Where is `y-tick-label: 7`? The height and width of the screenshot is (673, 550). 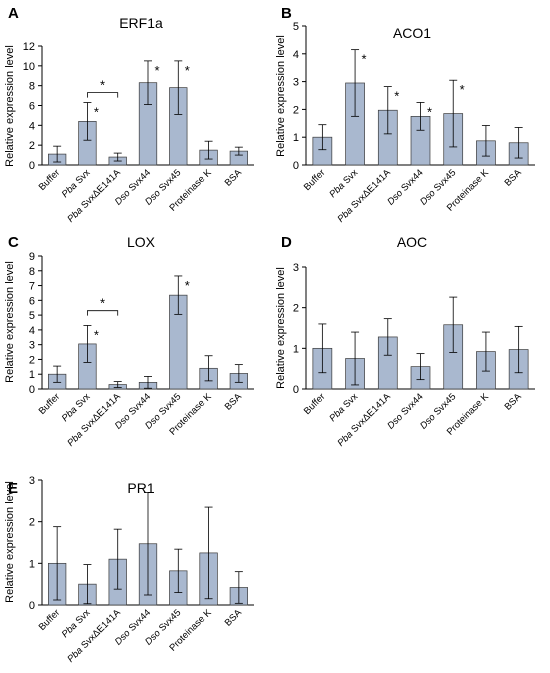
y-tick-label: 7 is located at coordinates (32, 287).